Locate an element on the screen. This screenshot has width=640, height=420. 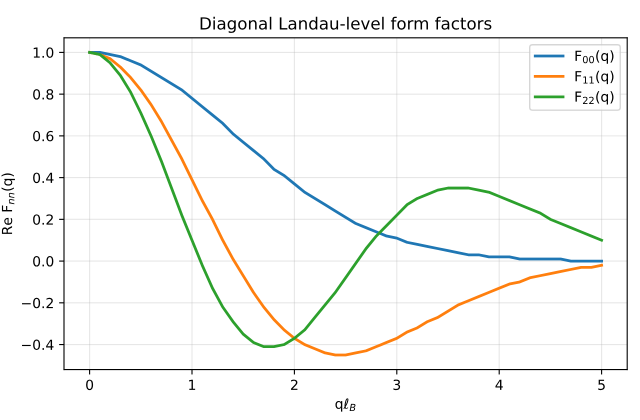
y-tick-label: −0.2 is located at coordinates (37, 303).